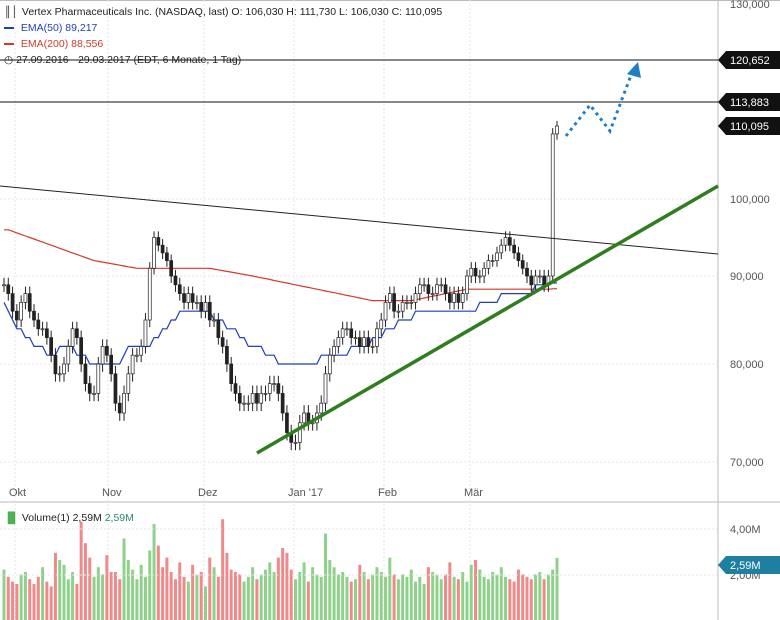  What do you see at coordinates (81, 28) in the screenshot?
I see `ema50-value: 89,217` at bounding box center [81, 28].